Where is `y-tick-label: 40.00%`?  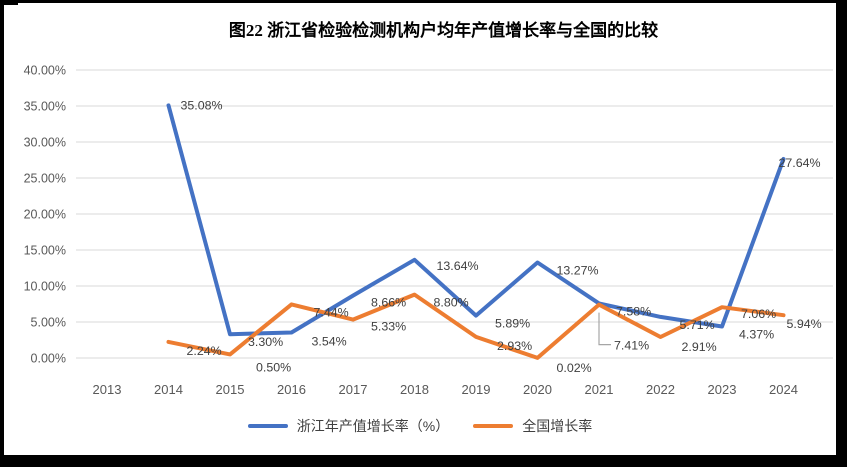 y-tick-label: 40.00% is located at coordinates (45, 71).